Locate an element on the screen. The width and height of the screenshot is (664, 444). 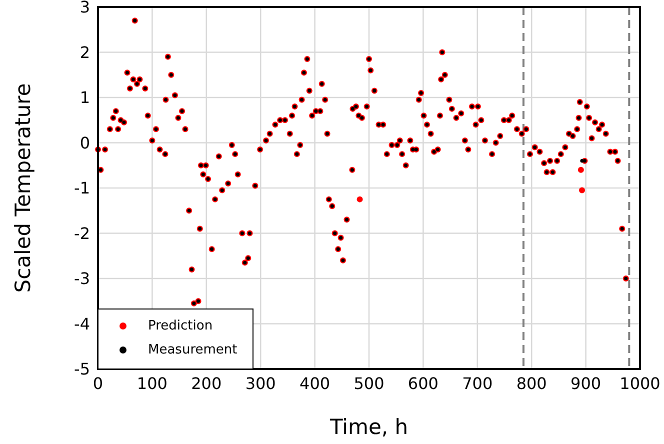
y-tick-label: -4 is located at coordinates (82, 324).